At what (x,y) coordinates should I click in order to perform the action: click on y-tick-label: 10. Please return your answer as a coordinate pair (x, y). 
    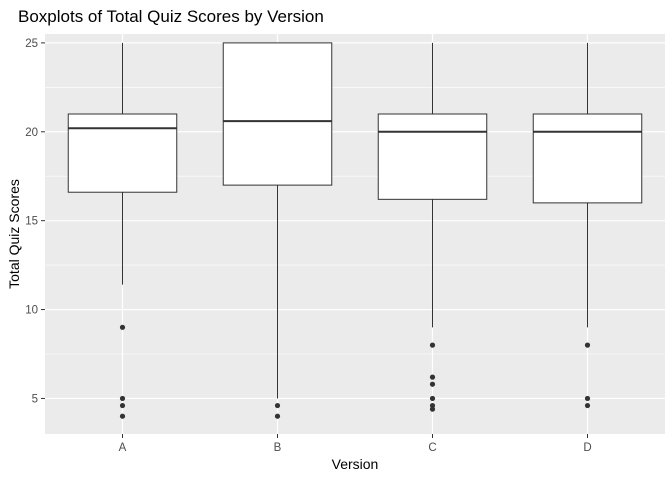
    Looking at the image, I should click on (31, 311).